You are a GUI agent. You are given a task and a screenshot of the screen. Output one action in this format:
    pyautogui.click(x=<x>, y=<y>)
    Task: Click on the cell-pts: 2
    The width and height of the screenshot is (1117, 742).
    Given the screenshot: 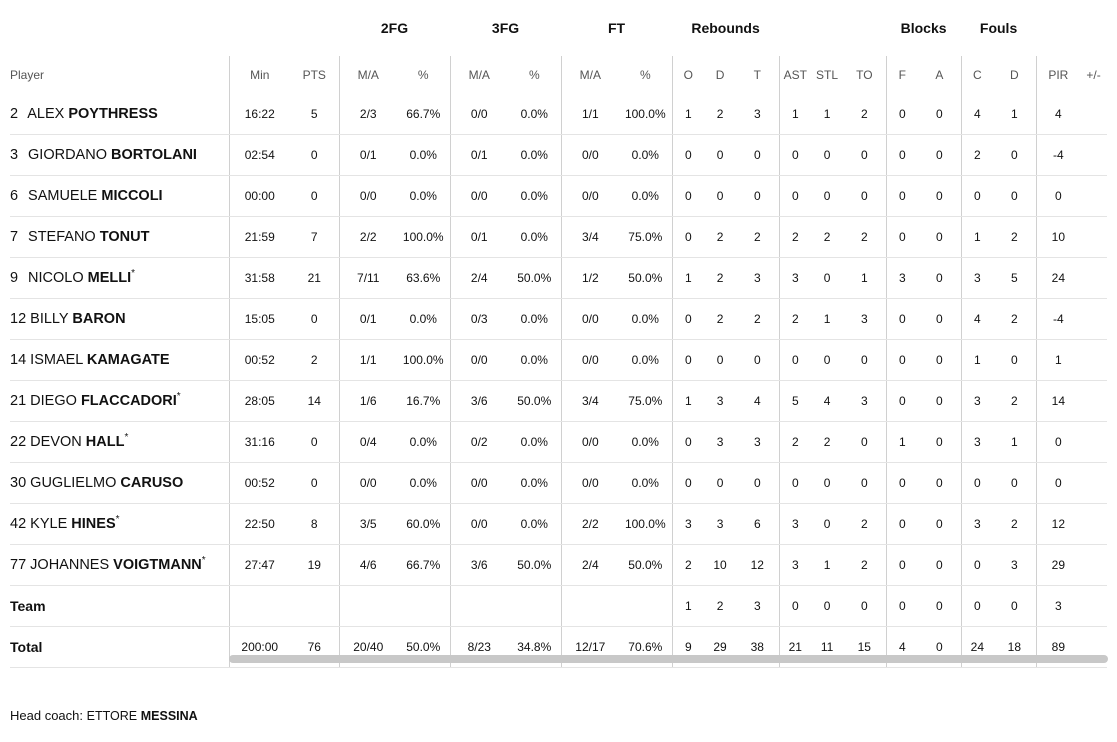 What is the action you would take?
    pyautogui.click(x=314, y=360)
    